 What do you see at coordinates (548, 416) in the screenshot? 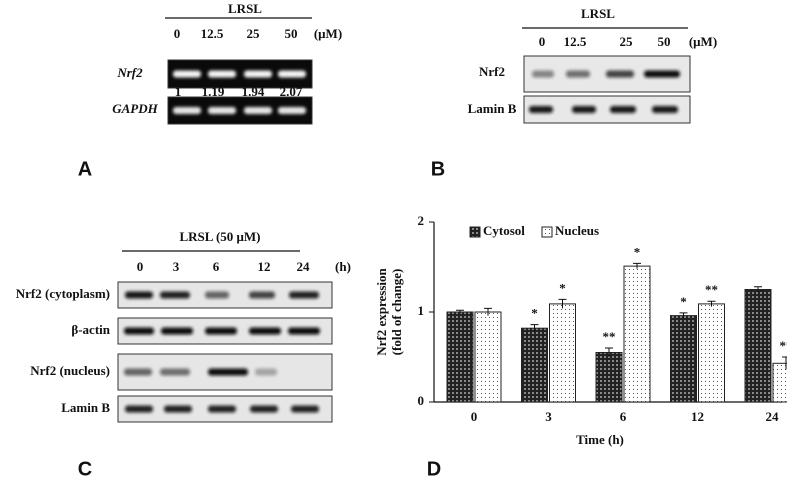
I see `x-tick-label: 3` at bounding box center [548, 416].